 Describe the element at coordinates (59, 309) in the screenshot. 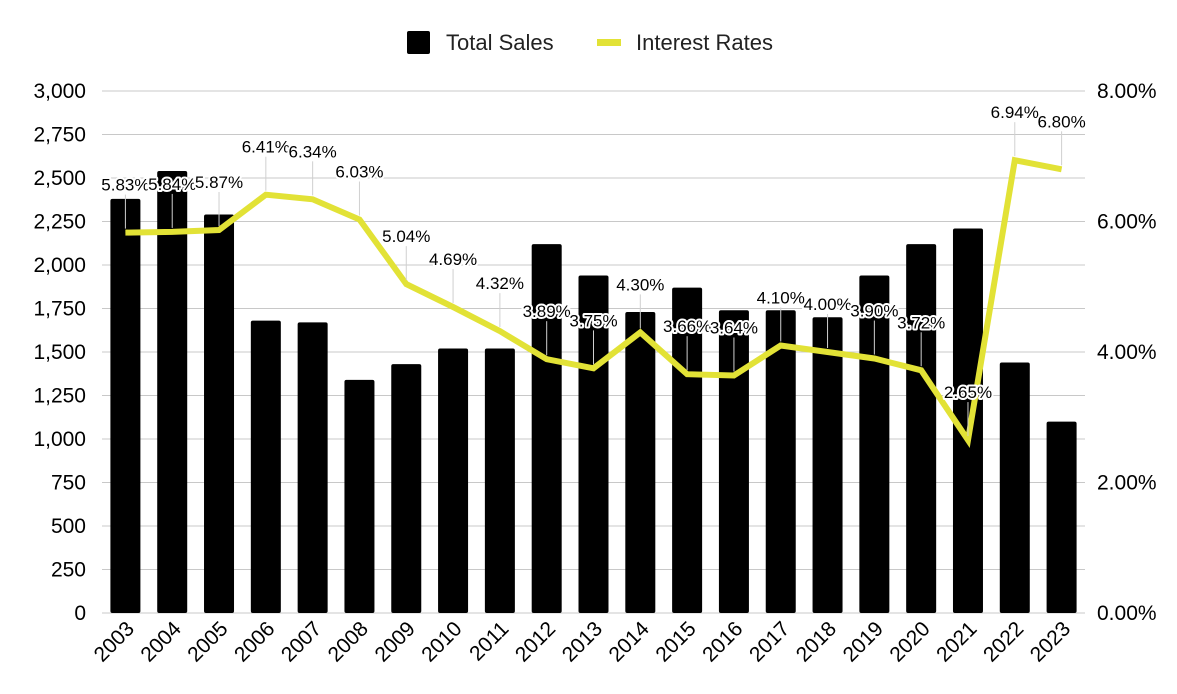

I see `left-axis-tick-label: 1,750` at that location.